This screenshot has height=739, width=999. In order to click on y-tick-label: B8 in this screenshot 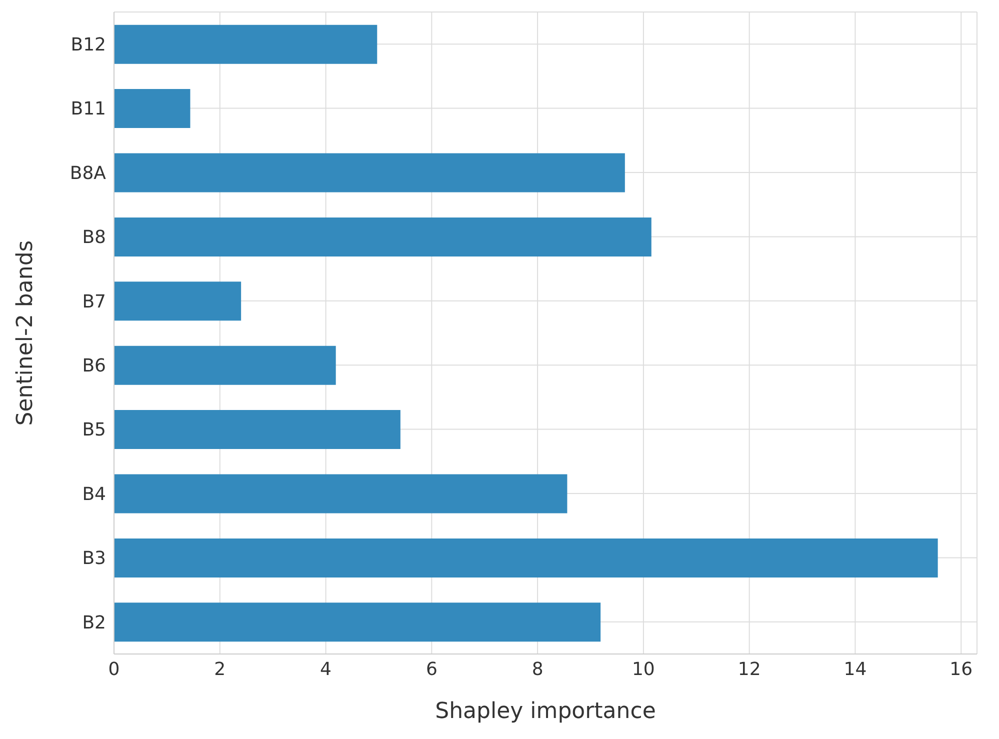, I will do `click(94, 237)`.